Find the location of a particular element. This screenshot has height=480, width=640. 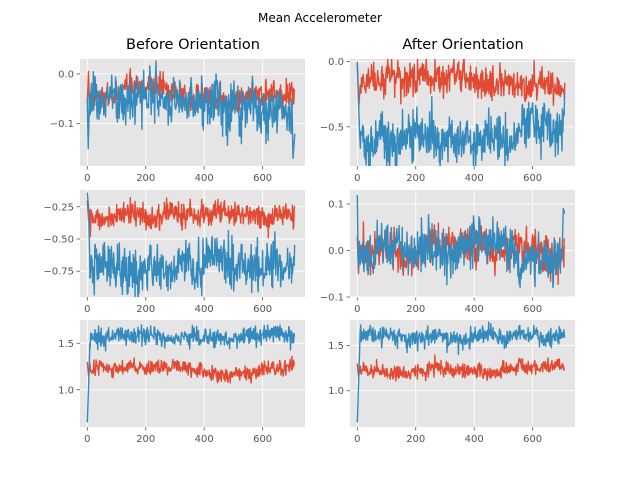

subplot-after-middle: 0 200 400 600 0.1 0.0 −0.1 is located at coordinates (447, 252).